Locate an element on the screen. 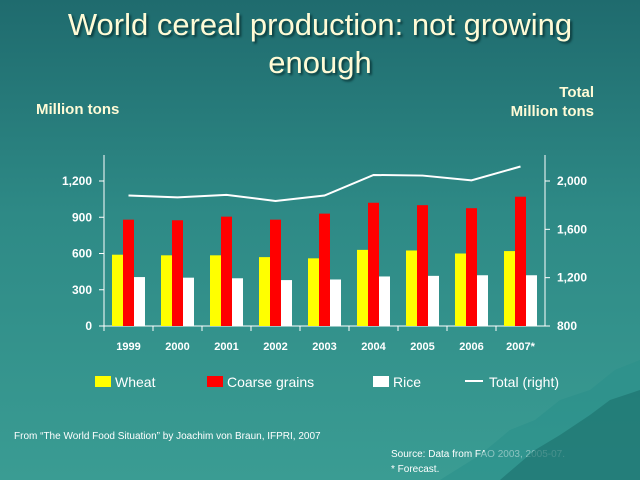  right-tick-label: 800 is located at coordinates (567, 326).